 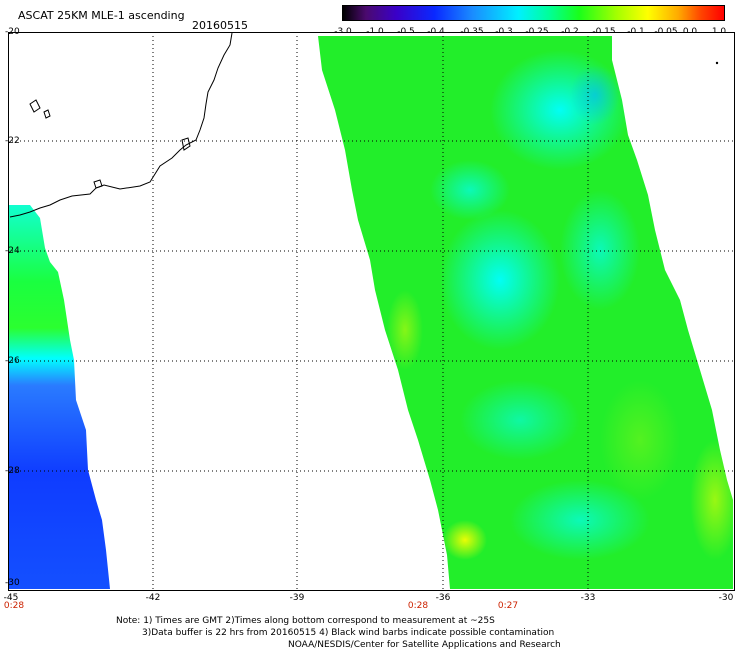 I want to click on time-label: 0:27, so click(x=508, y=606).